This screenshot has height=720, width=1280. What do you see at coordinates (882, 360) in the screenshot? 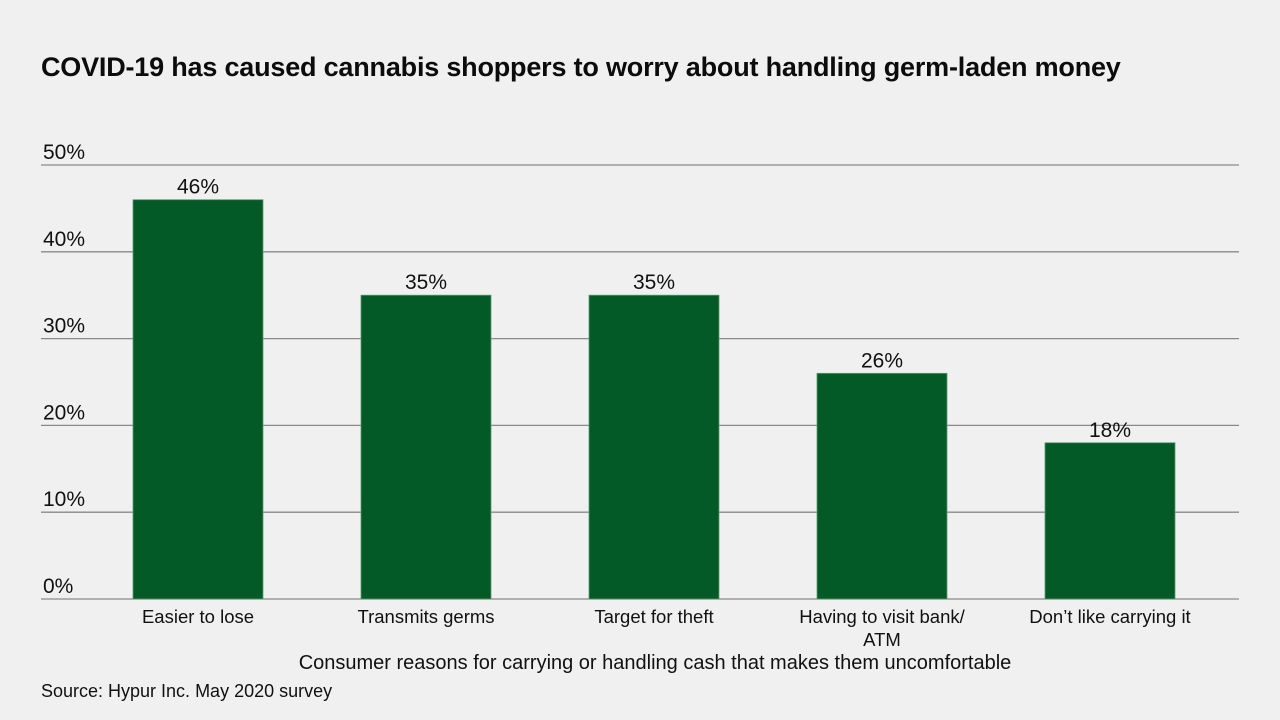
I see `data-label: 26%` at bounding box center [882, 360].